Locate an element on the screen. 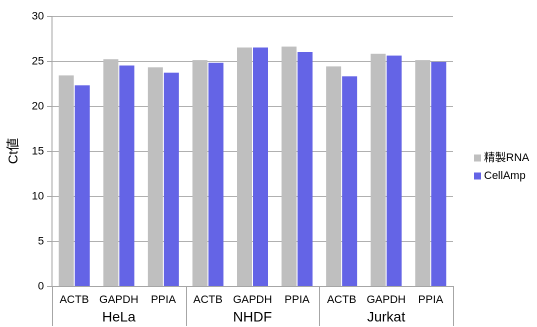 This screenshot has width=537, height=327. y-tick-label: 15 is located at coordinates (38, 151).